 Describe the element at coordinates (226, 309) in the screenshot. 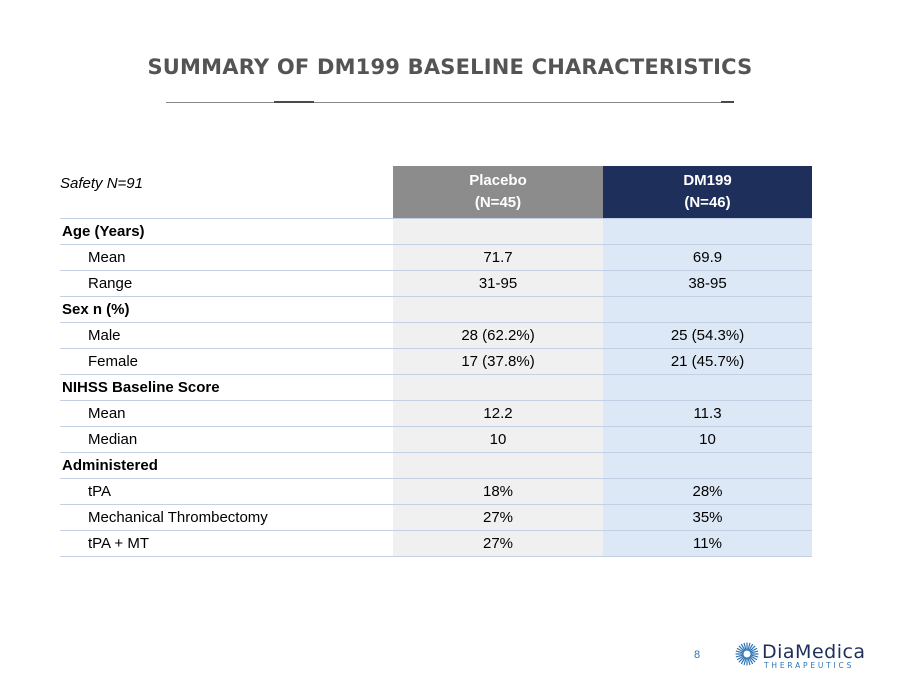

I see `row-label: Sex n (%)` at that location.